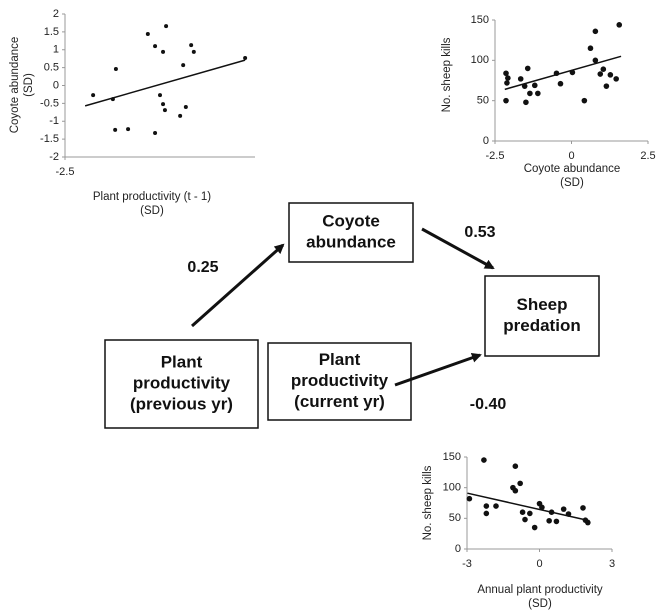  Describe the element at coordinates (236, 285) in the screenshot. I see `edge: 0.25` at that location.